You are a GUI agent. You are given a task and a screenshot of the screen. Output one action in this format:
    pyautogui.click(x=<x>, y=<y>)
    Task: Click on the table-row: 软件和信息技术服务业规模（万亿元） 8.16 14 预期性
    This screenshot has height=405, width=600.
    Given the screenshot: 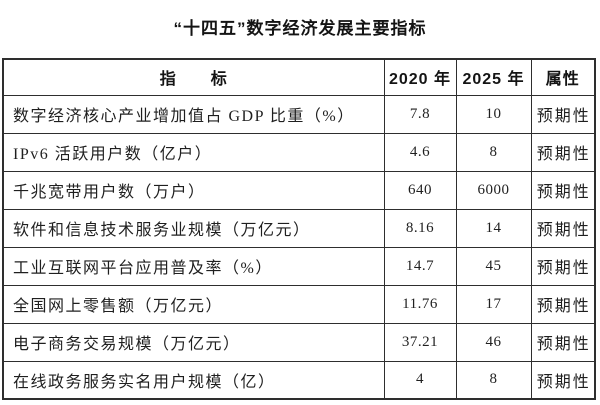 What is the action you would take?
    pyautogui.click(x=299, y=228)
    